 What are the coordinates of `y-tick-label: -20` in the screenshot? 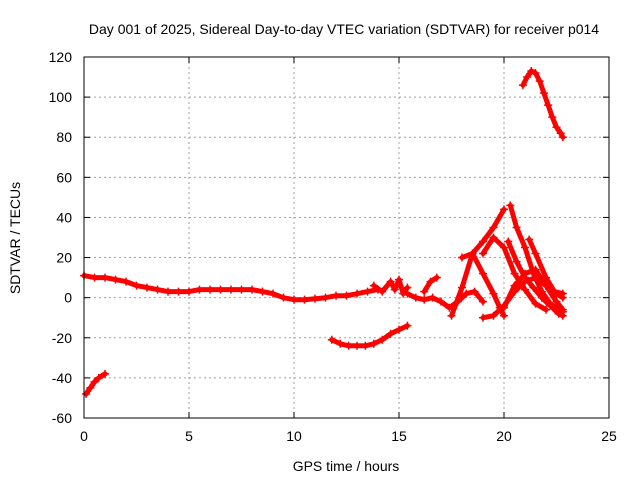 It's located at (62, 338).